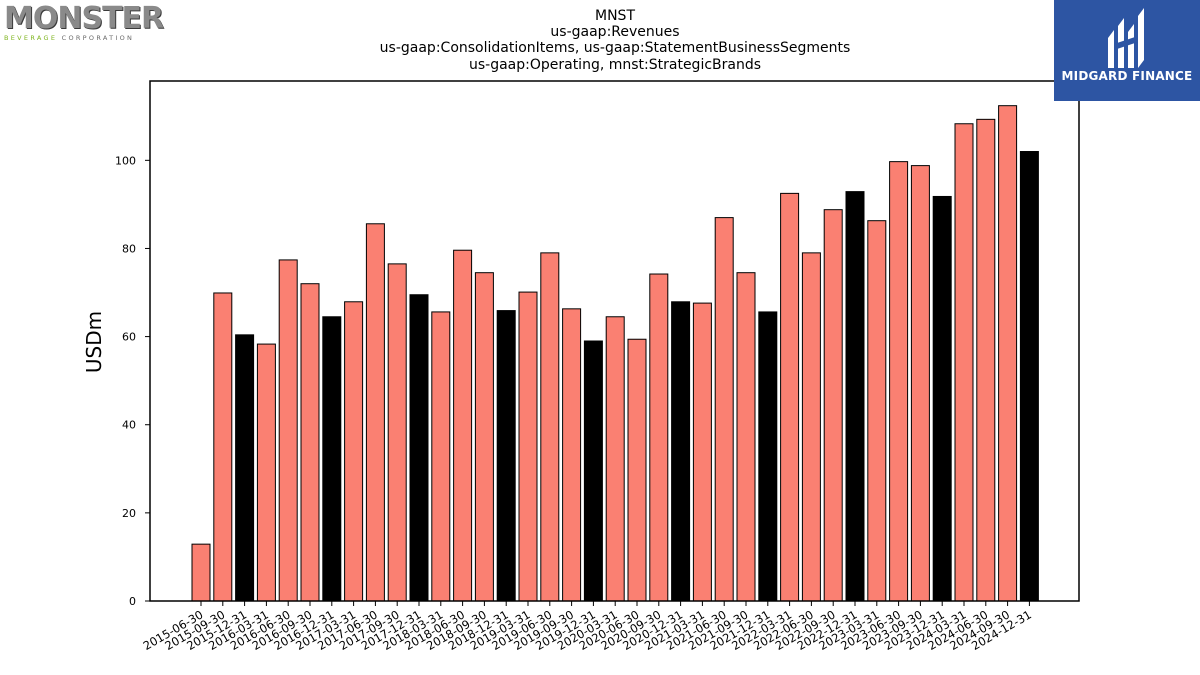  I want to click on monster-logo-sub-rest: CORPORATION, so click(96, 38).